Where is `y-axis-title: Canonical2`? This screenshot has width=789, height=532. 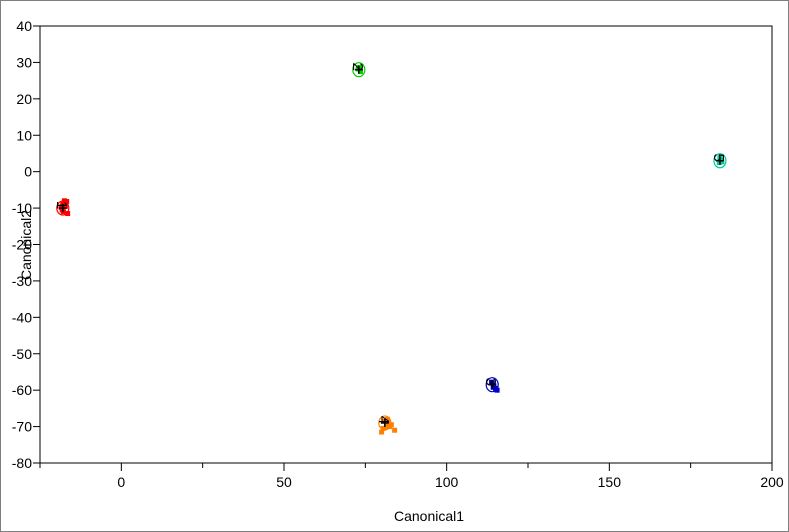 y-axis-title: Canonical2 is located at coordinates (26, 245).